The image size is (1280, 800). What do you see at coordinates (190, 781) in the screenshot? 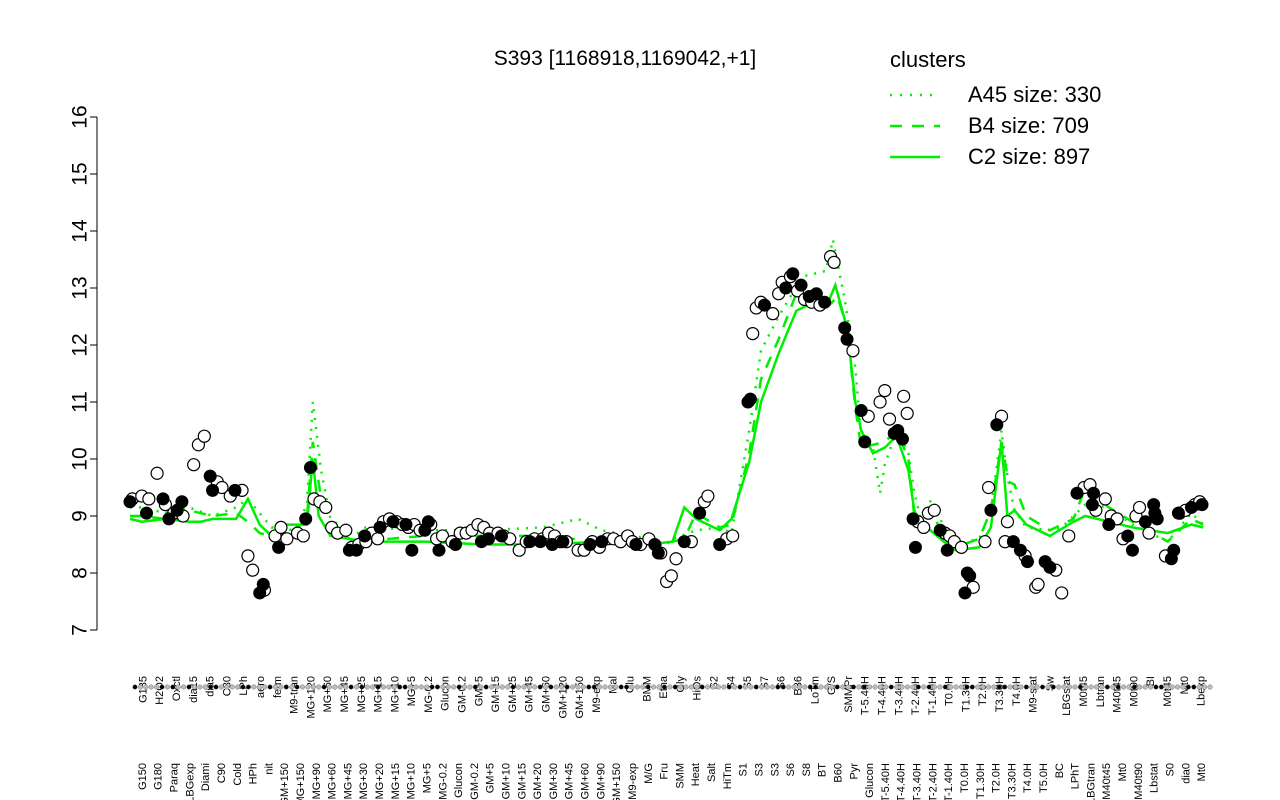
I see `x-tick-label: LBGexp` at bounding box center [190, 781].